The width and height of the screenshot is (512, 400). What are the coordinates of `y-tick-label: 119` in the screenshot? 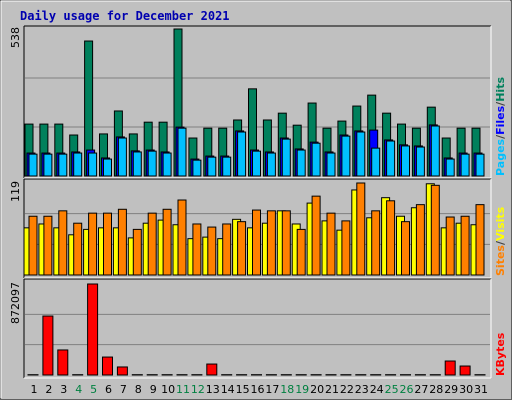 It's located at (15, 191).